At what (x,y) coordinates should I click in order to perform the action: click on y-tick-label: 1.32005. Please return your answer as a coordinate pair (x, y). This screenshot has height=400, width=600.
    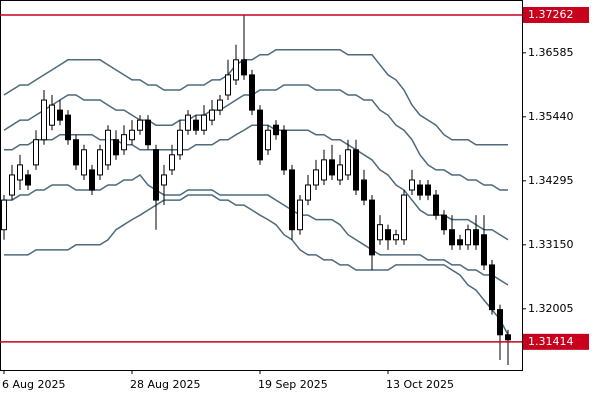
    Looking at the image, I should click on (551, 308).